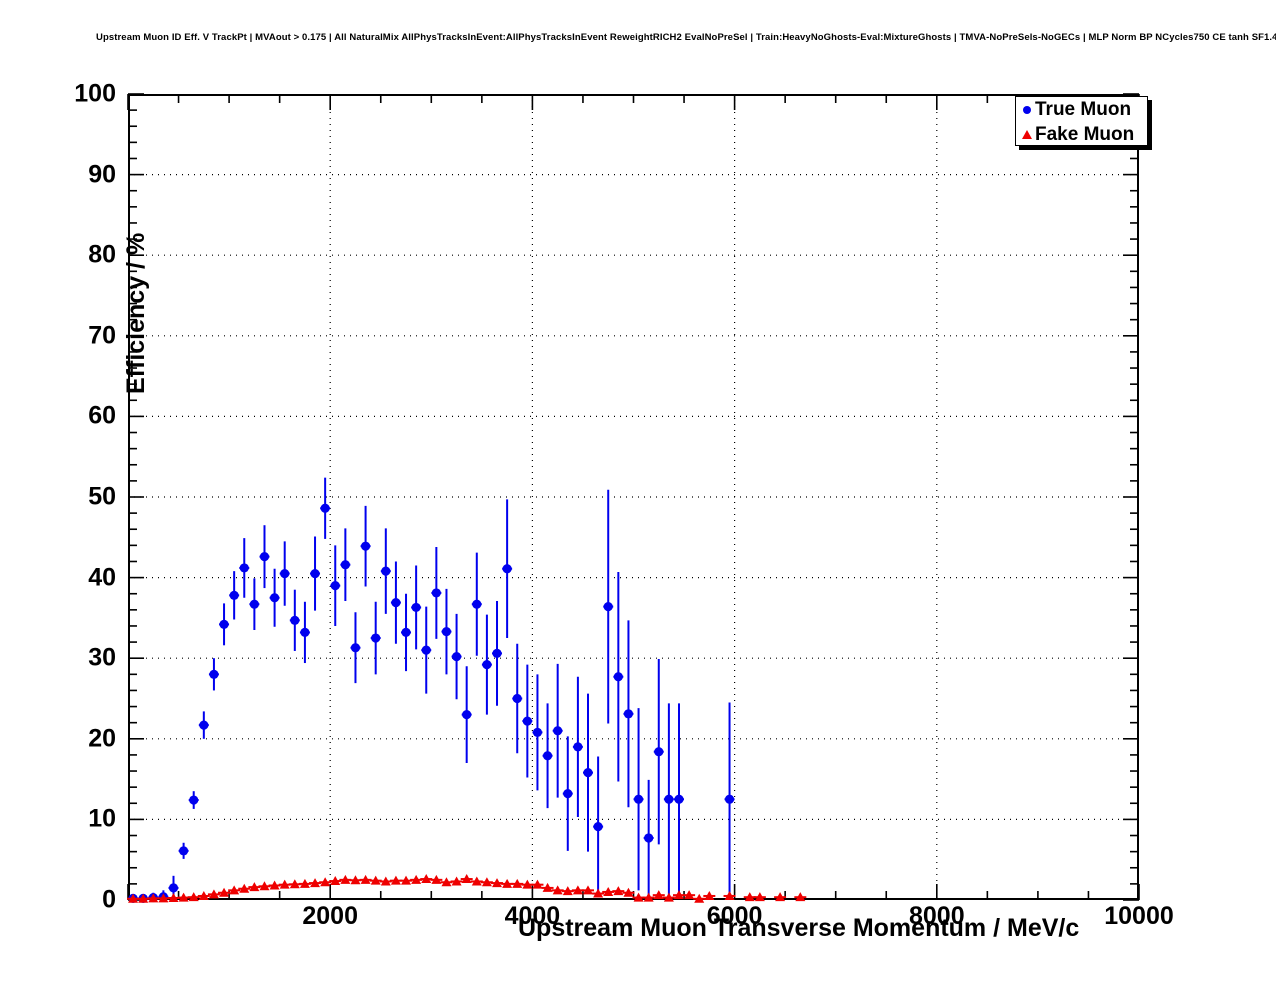 The height and width of the screenshot is (996, 1276). I want to click on y-tick-label: 100, so click(95, 93).